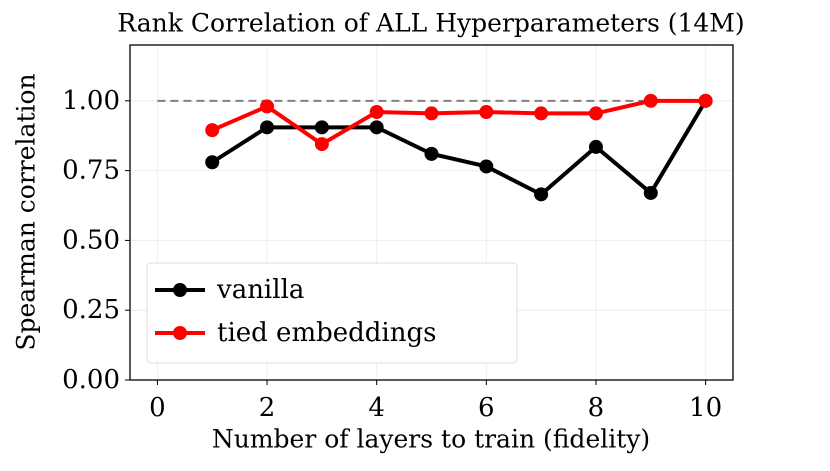  I want to click on x-tick-label: 0, so click(157, 408).